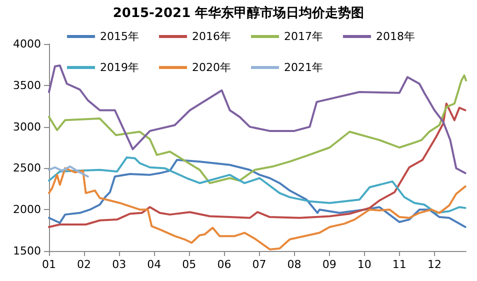 Image resolution: width=477 pixels, height=281 pixels. I want to click on x-tick-label: 09, so click(329, 264).